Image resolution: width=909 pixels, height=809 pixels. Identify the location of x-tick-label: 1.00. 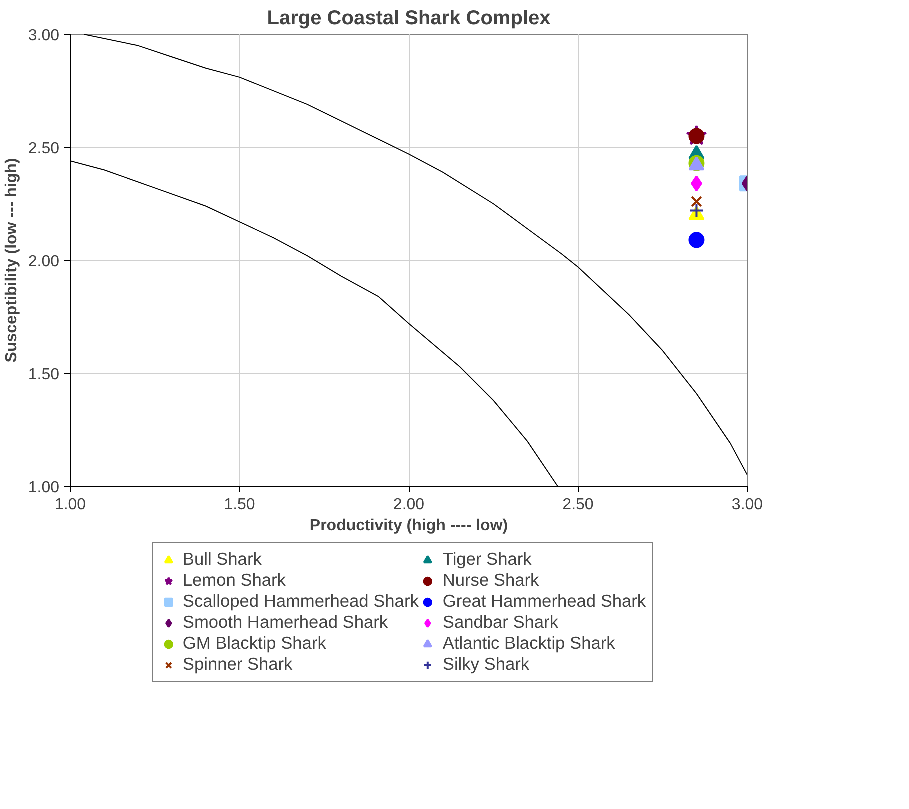
(70, 505).